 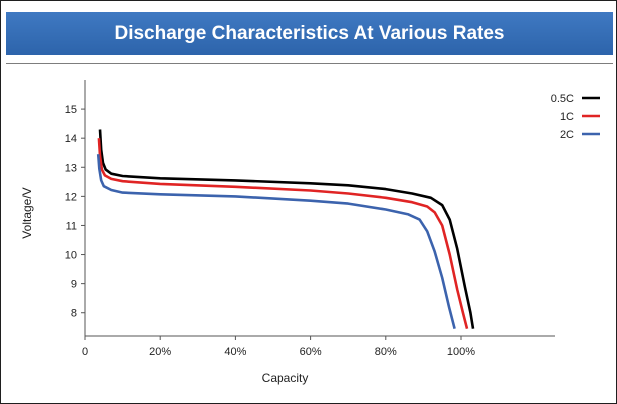 What do you see at coordinates (461, 352) in the screenshot?
I see `x-tick-label: 100%` at bounding box center [461, 352].